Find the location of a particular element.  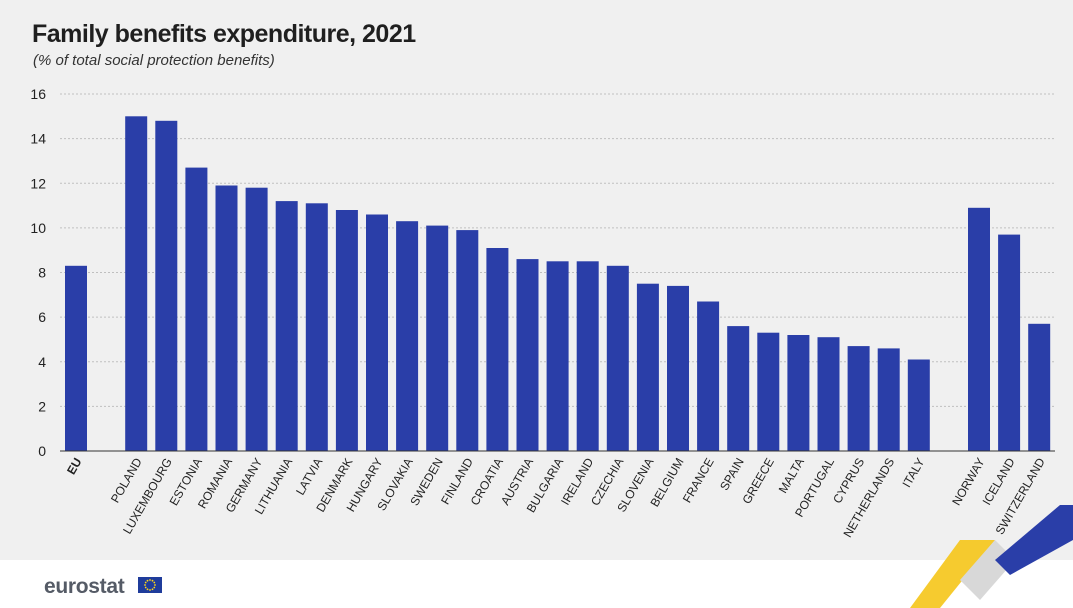

y-tick-label: 16 is located at coordinates (38, 94).